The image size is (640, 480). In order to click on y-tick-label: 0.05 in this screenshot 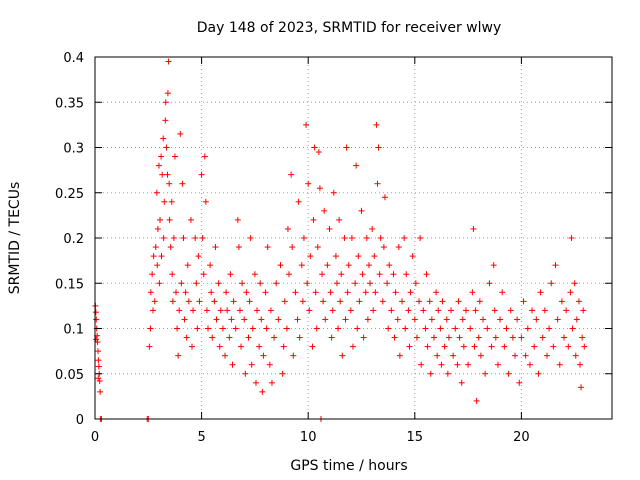, I will do `click(69, 375)`.